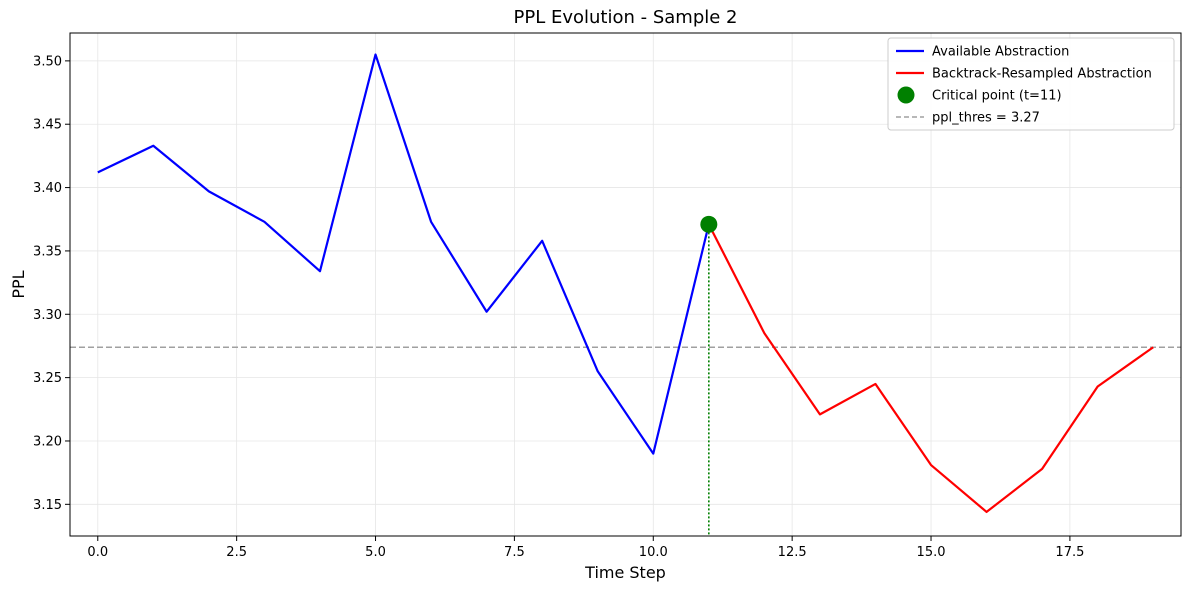 This screenshot has height=590, width=1189. What do you see at coordinates (1000, 52) in the screenshot?
I see `legend-item-available-abstraction-label: Available Abstraction` at bounding box center [1000, 52].